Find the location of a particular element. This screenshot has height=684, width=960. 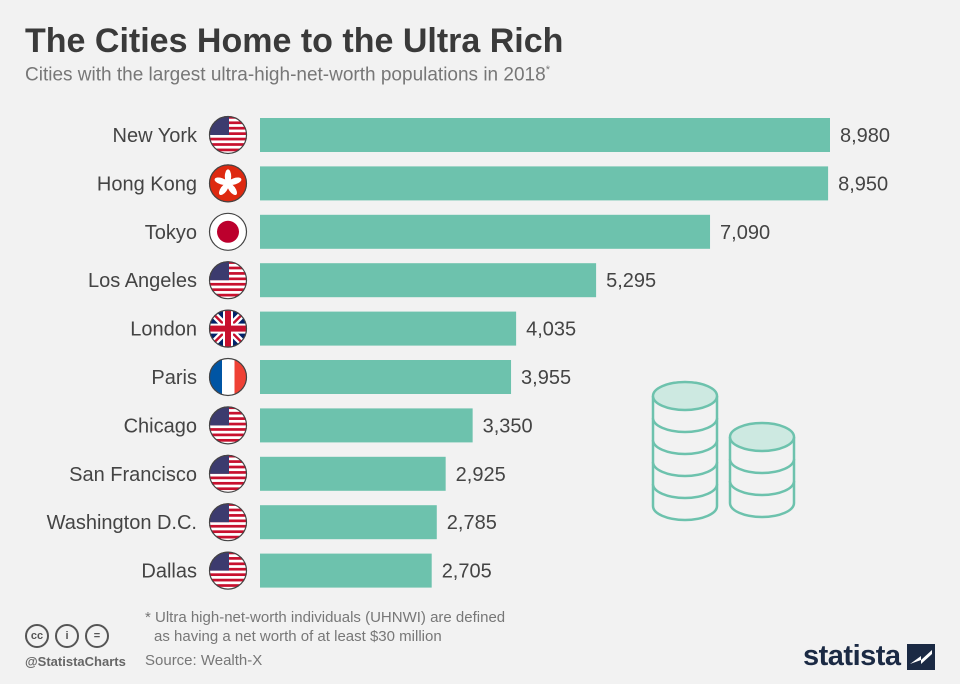

value-label-los-angeles: 5,295 is located at coordinates (631, 281).